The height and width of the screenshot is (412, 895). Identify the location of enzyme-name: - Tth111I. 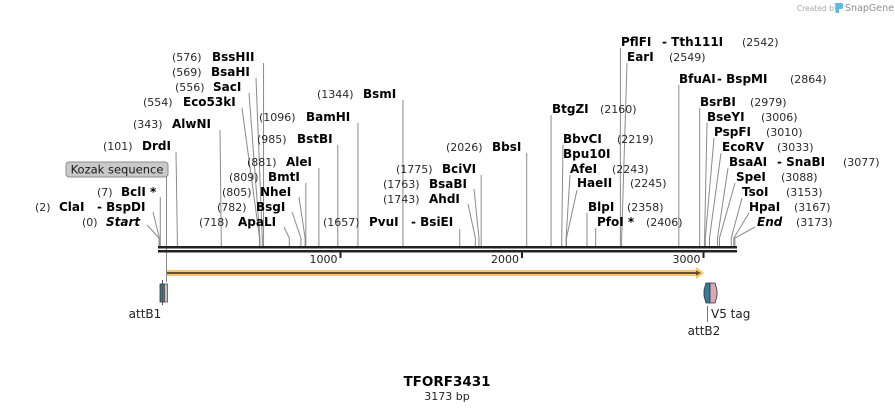
(692, 42).